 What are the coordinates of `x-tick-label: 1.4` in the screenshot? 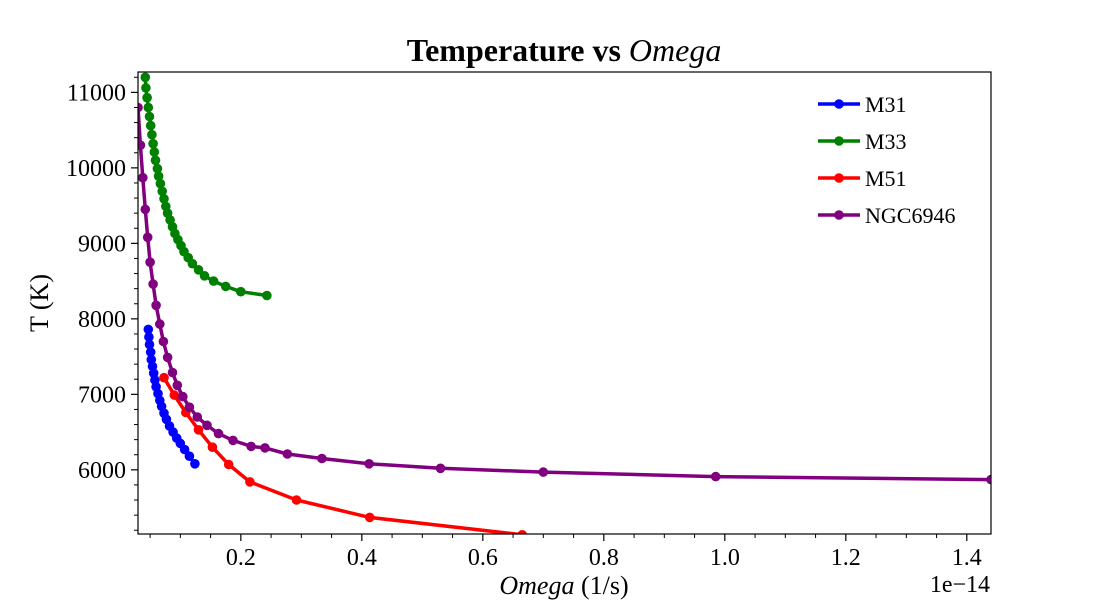 It's located at (967, 558).